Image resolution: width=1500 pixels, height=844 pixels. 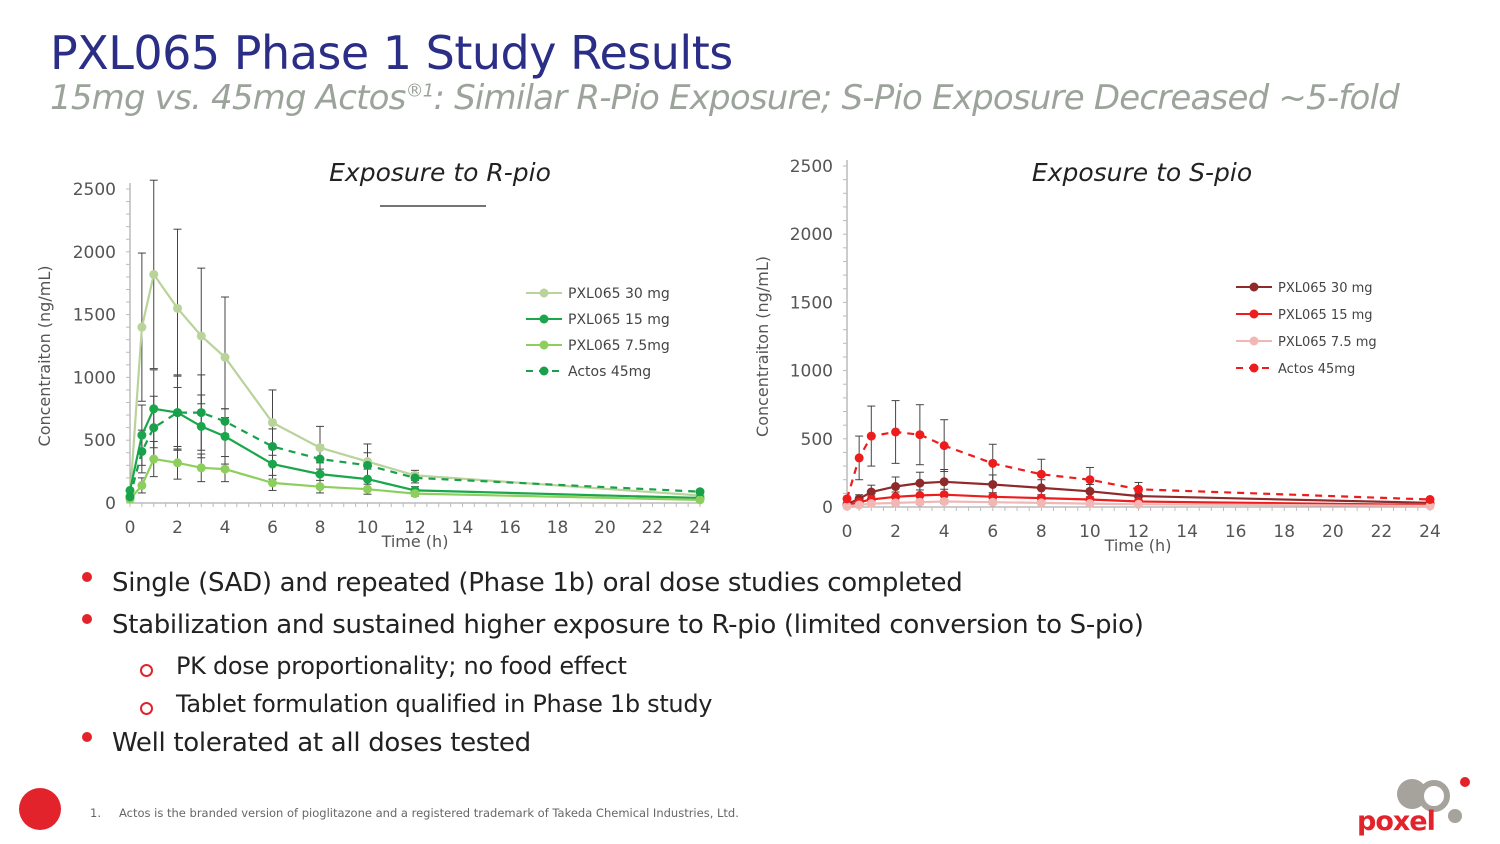 I want to click on subtitle-main: 15mg vs. 45mg Actos, so click(x=228, y=98).